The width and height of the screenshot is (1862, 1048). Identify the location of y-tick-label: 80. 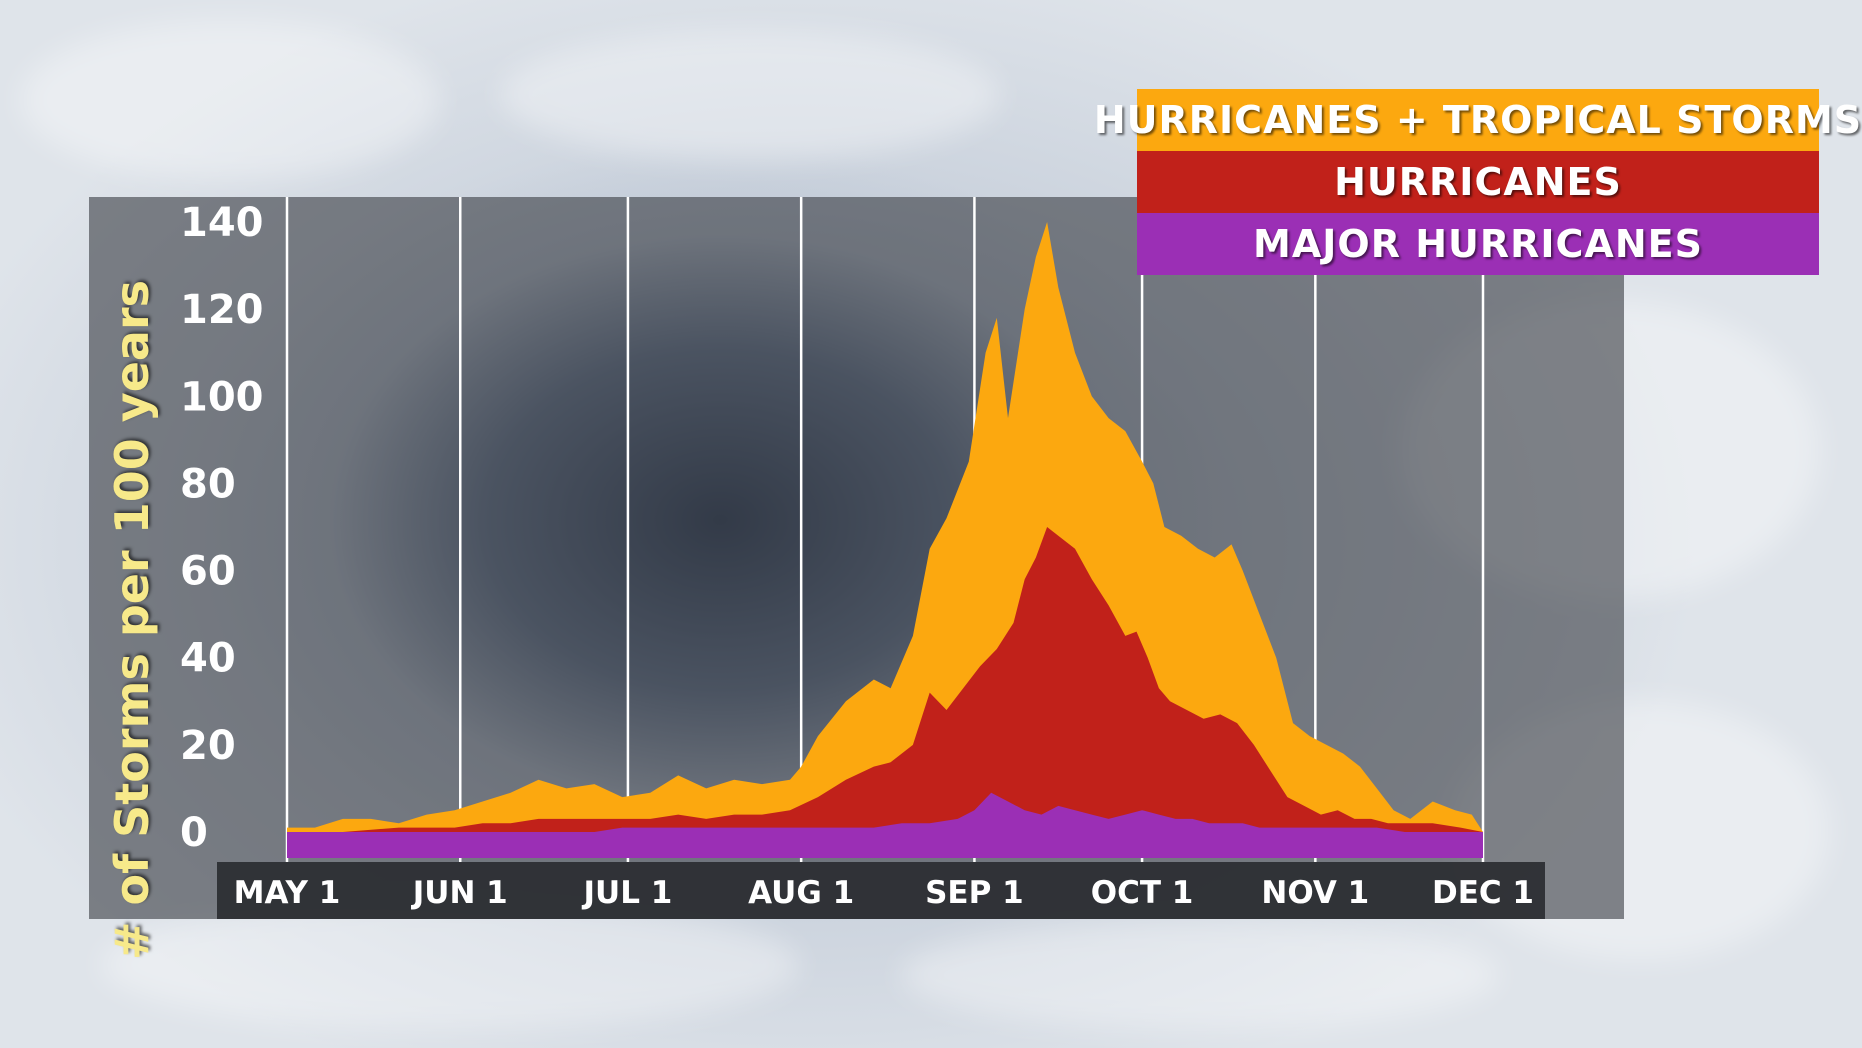
(208, 484).